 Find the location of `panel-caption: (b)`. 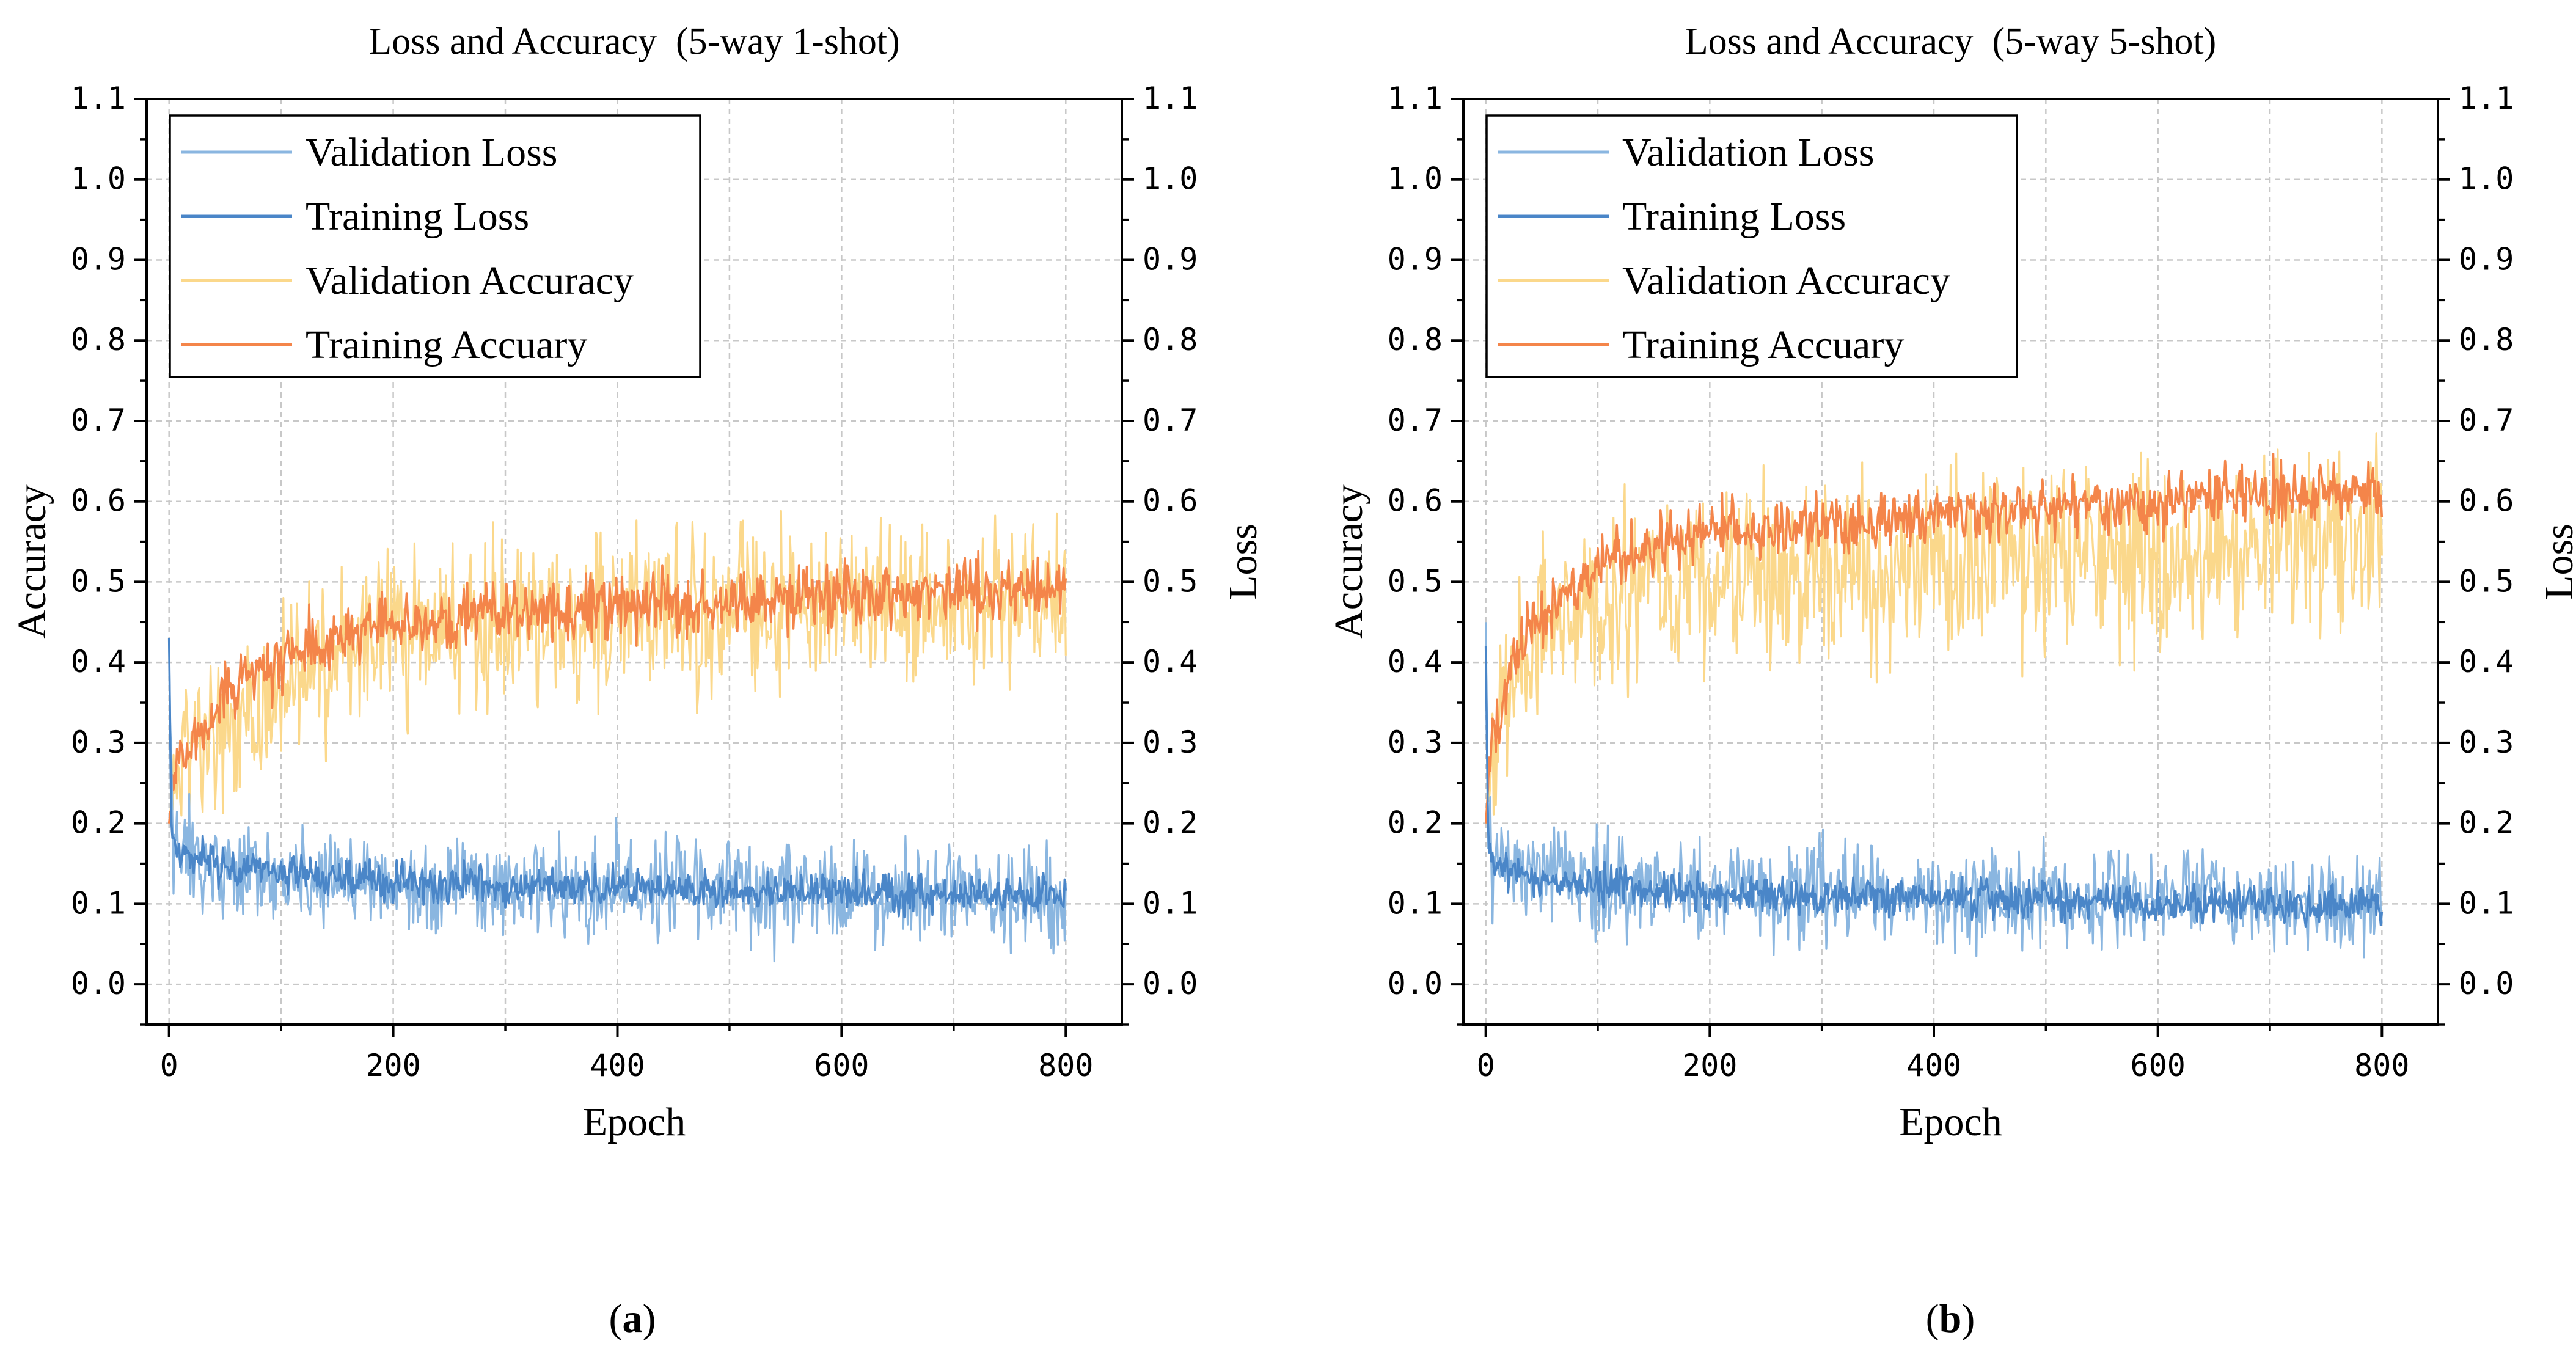

panel-caption: (b) is located at coordinates (1950, 1318).